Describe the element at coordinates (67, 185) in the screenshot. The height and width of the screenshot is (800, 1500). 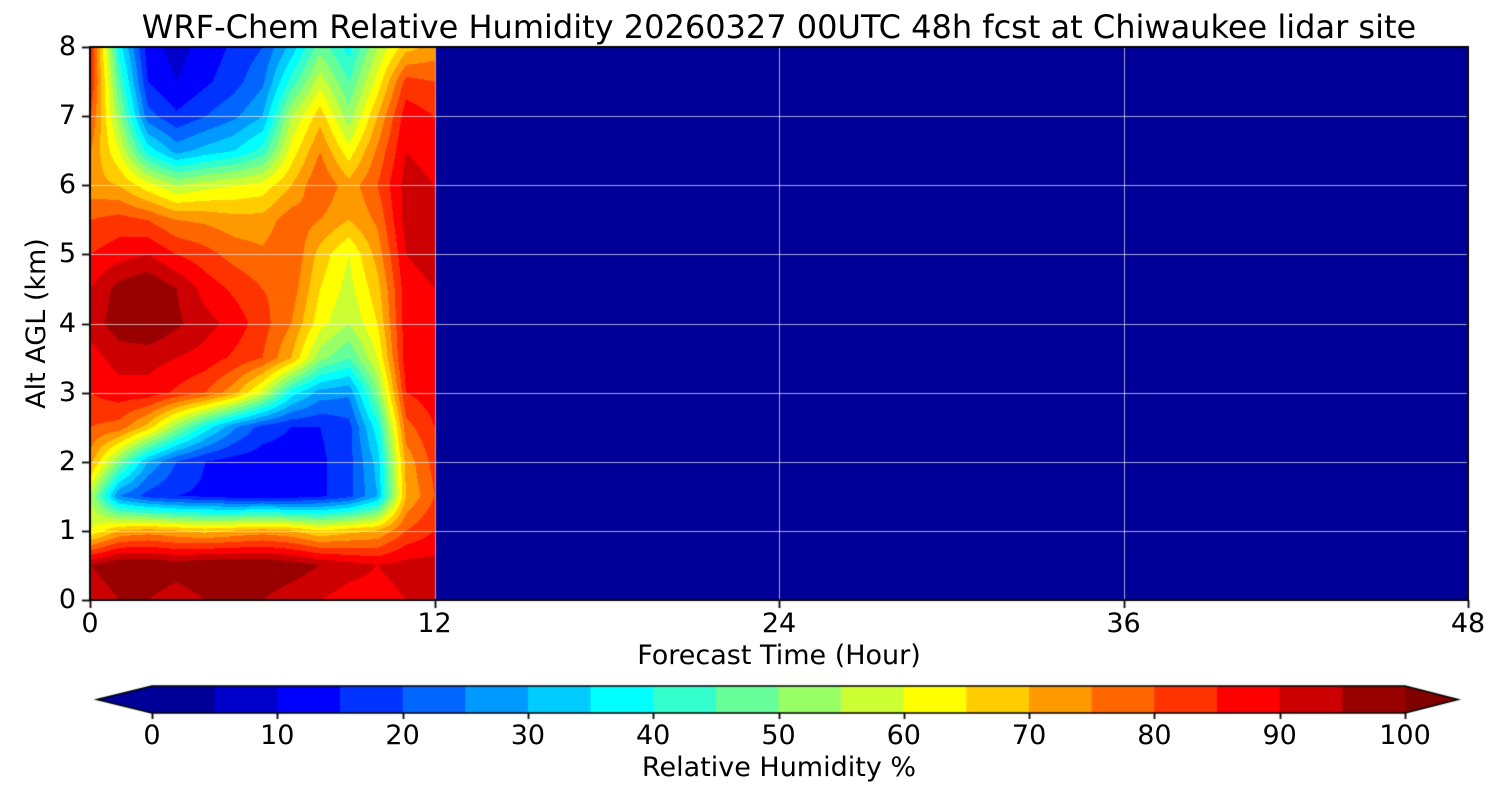
I see `y-tick-label: 6` at that location.